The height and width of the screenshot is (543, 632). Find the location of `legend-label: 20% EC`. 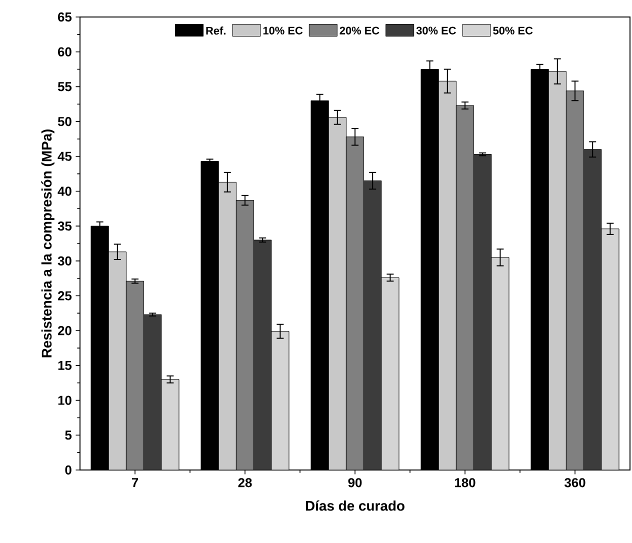

legend-label: 20% EC is located at coordinates (360, 30).